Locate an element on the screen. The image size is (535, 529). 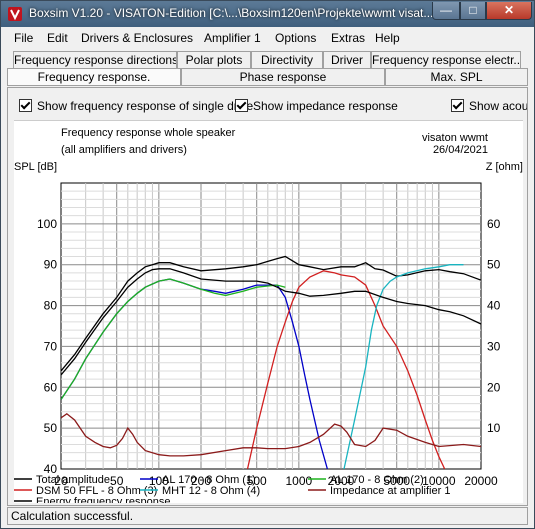
x-tick-label: 200 is located at coordinates (201, 481).